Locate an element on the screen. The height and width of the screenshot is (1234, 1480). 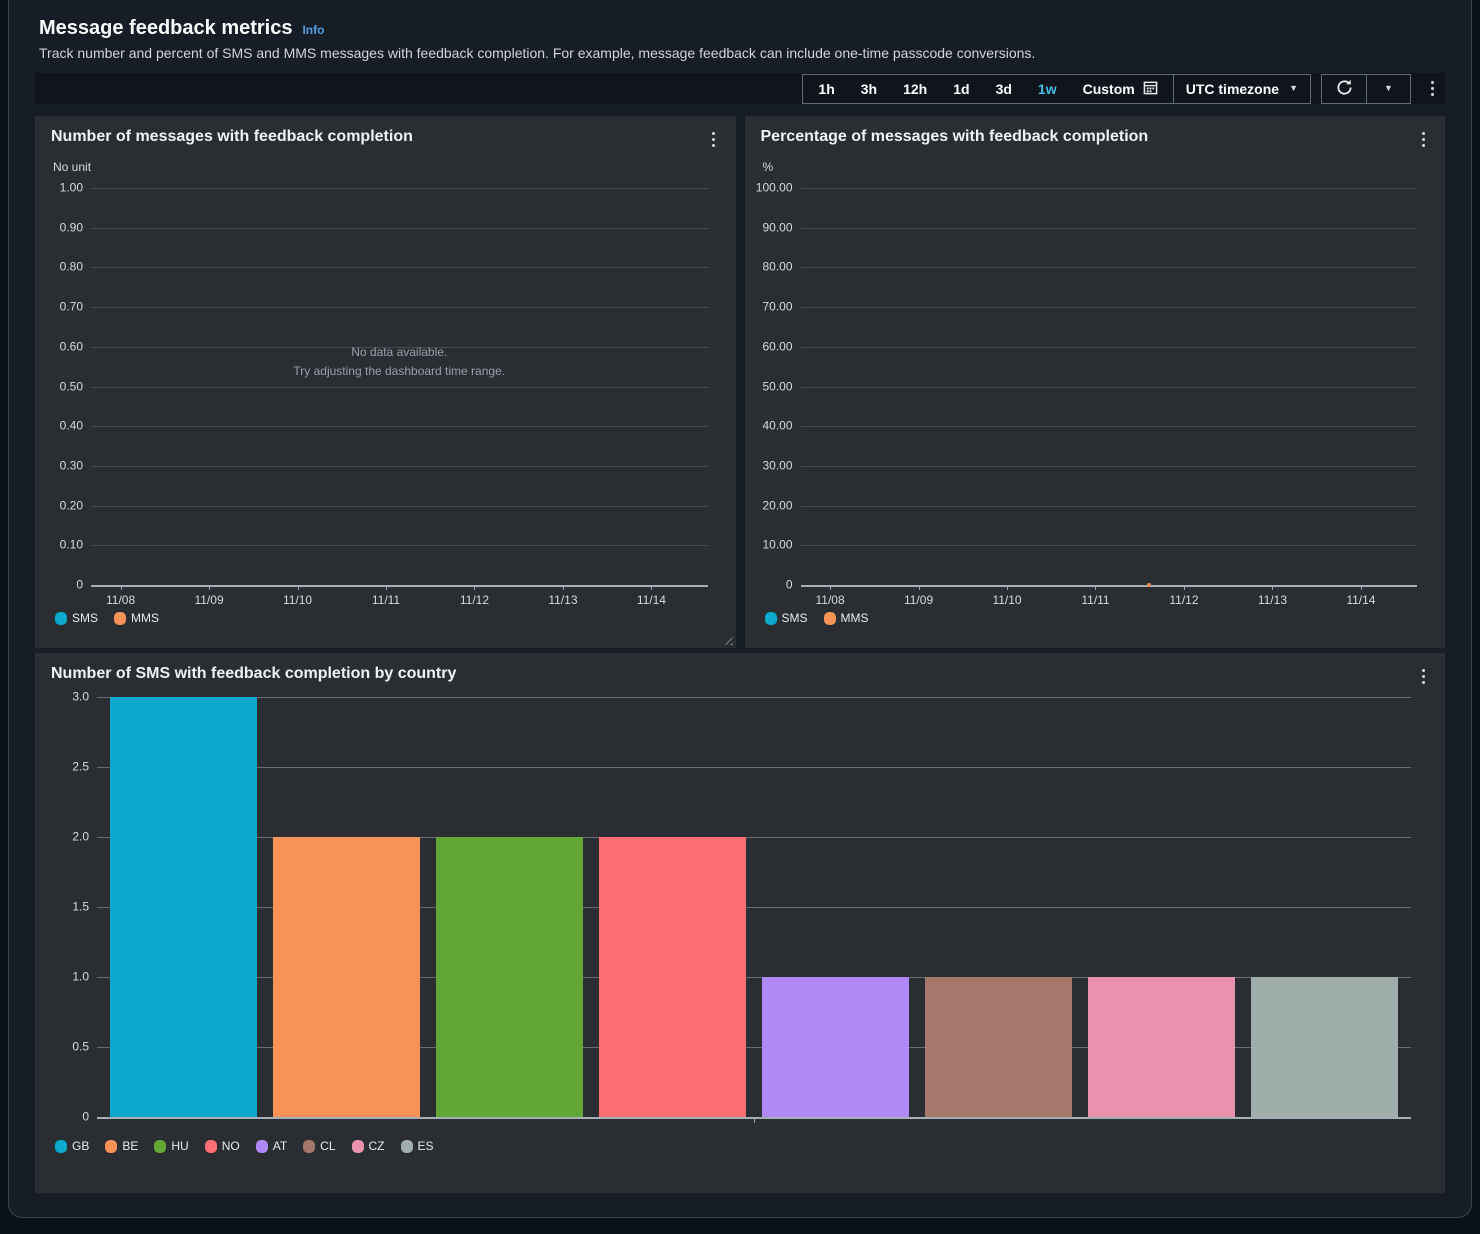
refresh-button is located at coordinates (1344, 89).